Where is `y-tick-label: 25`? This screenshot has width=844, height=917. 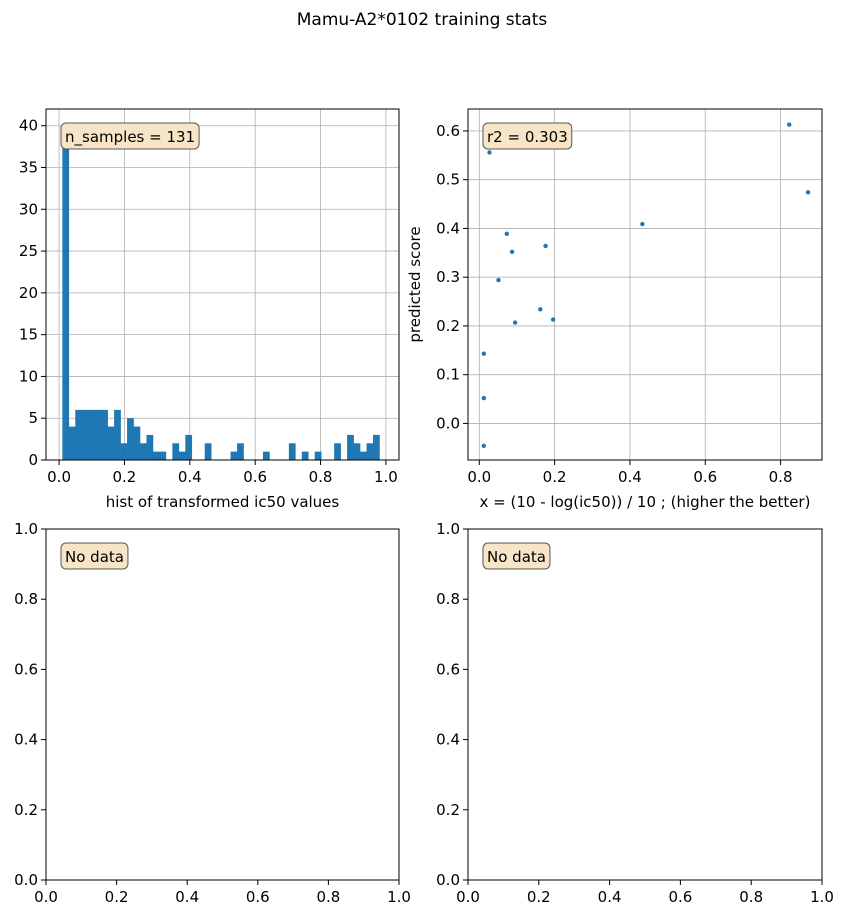
y-tick-label: 25 is located at coordinates (28, 251).